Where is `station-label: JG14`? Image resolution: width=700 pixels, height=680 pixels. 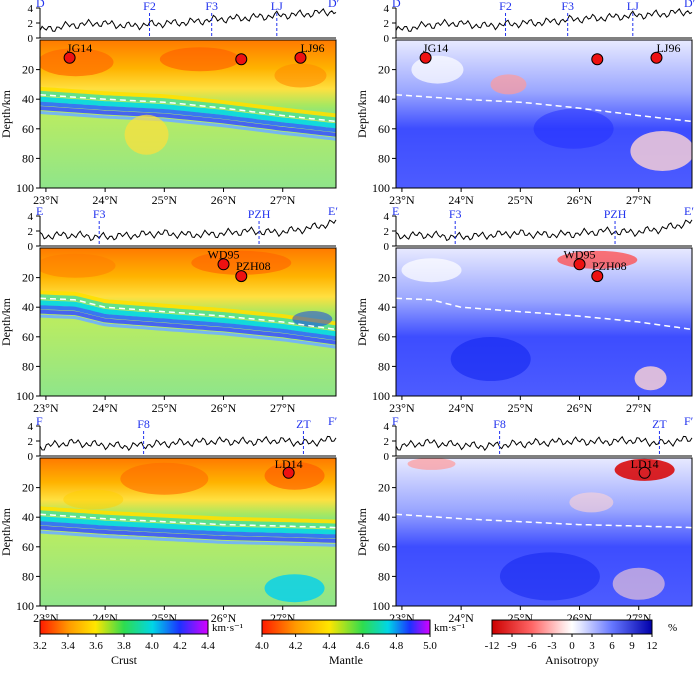 station-label: JG14 is located at coordinates (79, 48).